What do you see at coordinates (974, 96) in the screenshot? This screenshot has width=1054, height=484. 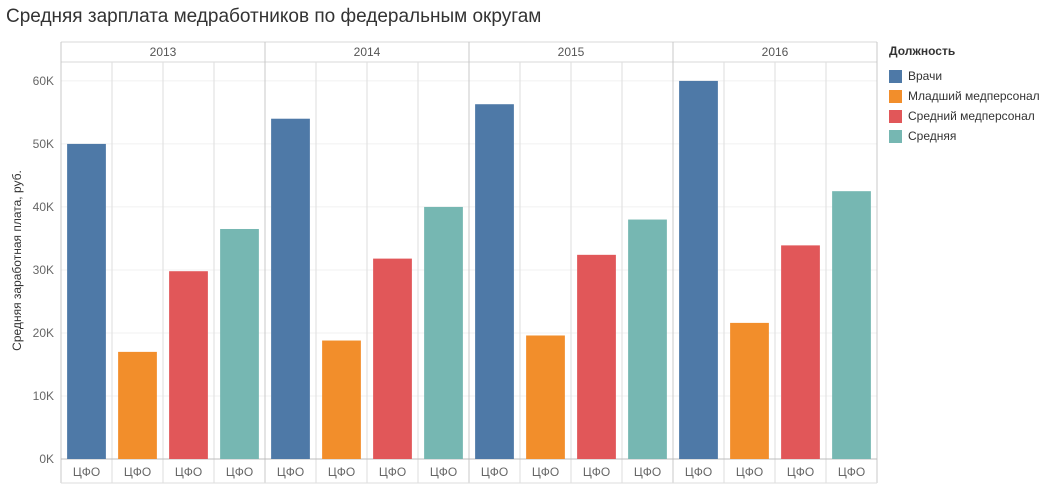 I see `legend-label: Младший медперсонал` at bounding box center [974, 96].